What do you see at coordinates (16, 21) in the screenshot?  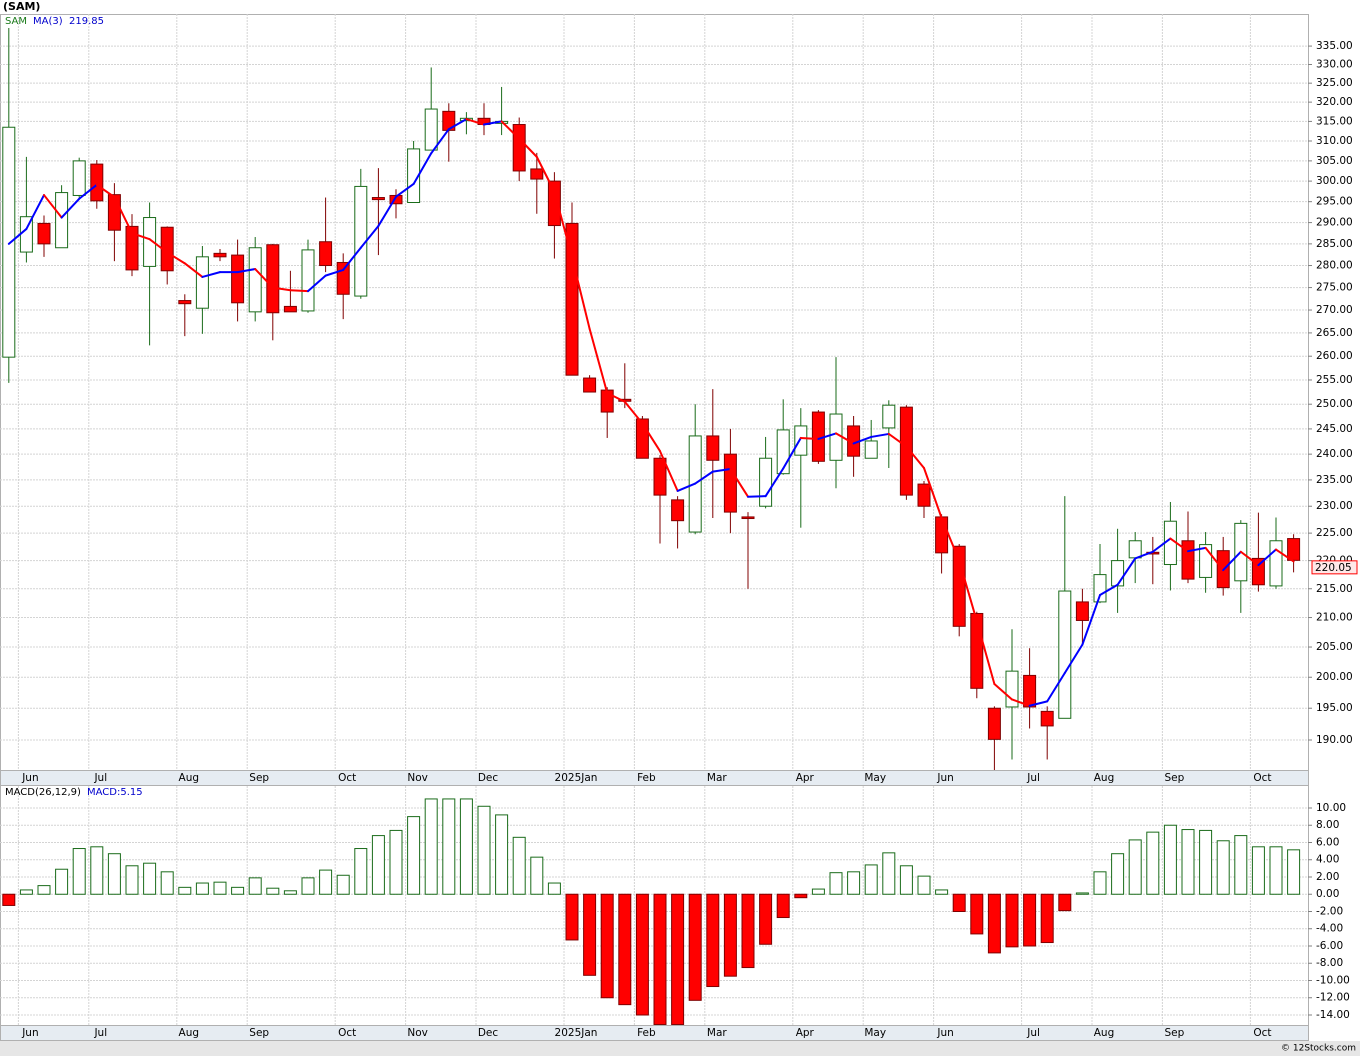 I see `legend-symbol: SAM` at bounding box center [16, 21].